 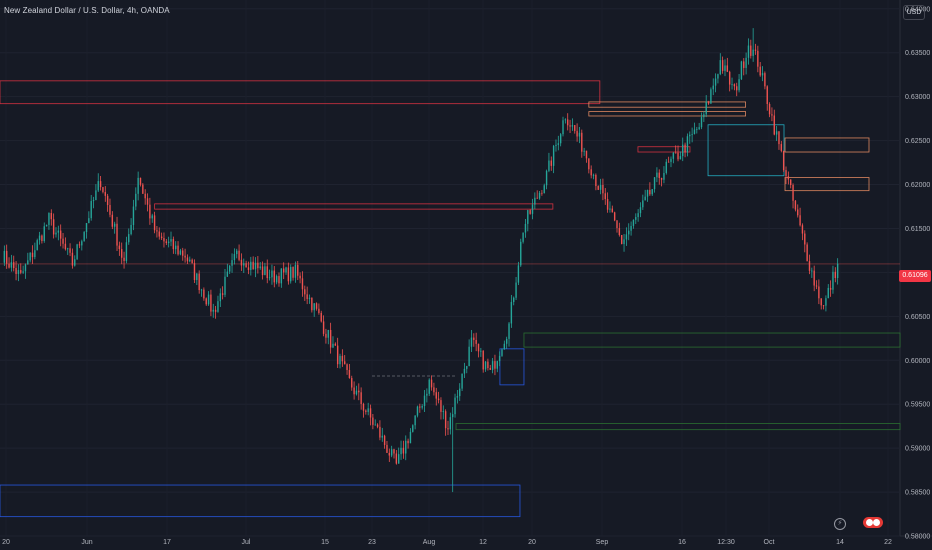 I want to click on time-tick-label: 12, so click(x=483, y=542).